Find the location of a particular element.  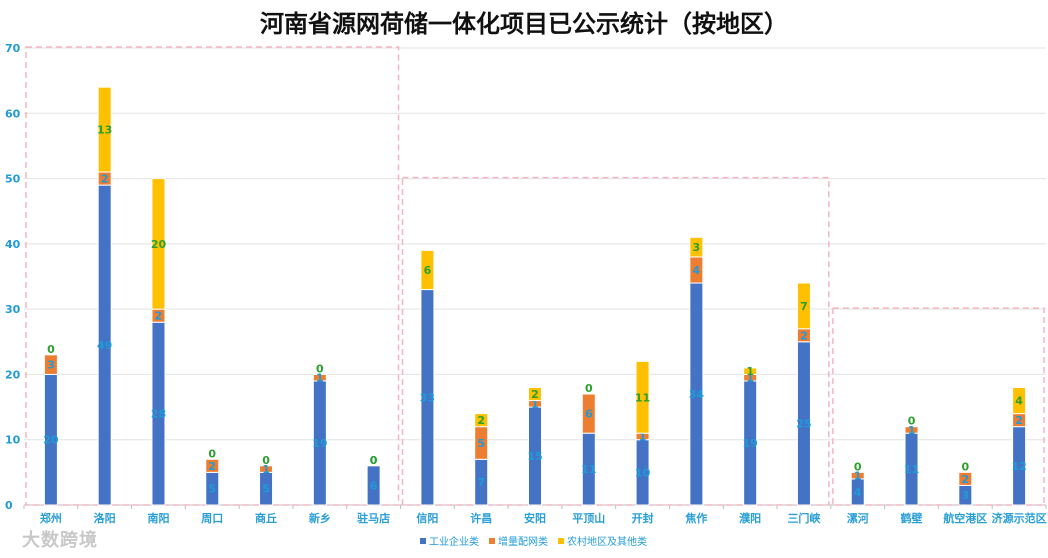

x-tick-label: 南阳 is located at coordinates (158, 518).